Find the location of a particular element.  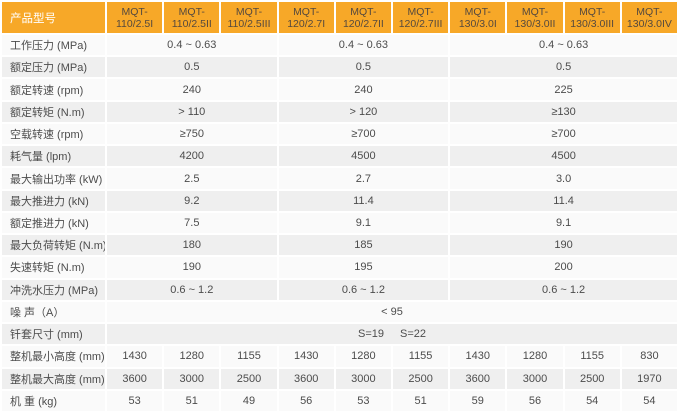

value-cell: ≥130 is located at coordinates (563, 111).